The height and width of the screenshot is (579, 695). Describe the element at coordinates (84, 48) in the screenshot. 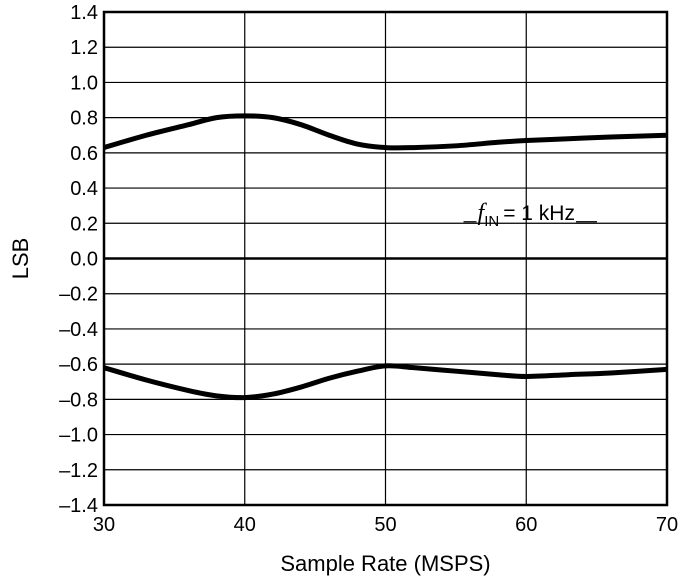

I see `y-tick-label: 1.2` at that location.